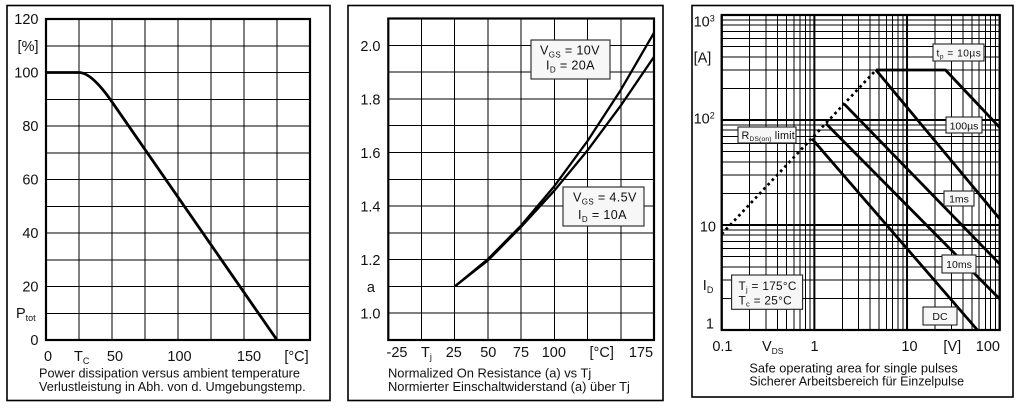 The height and width of the screenshot is (417, 1016). I want to click on svg-text: 103, so click(704, 22).